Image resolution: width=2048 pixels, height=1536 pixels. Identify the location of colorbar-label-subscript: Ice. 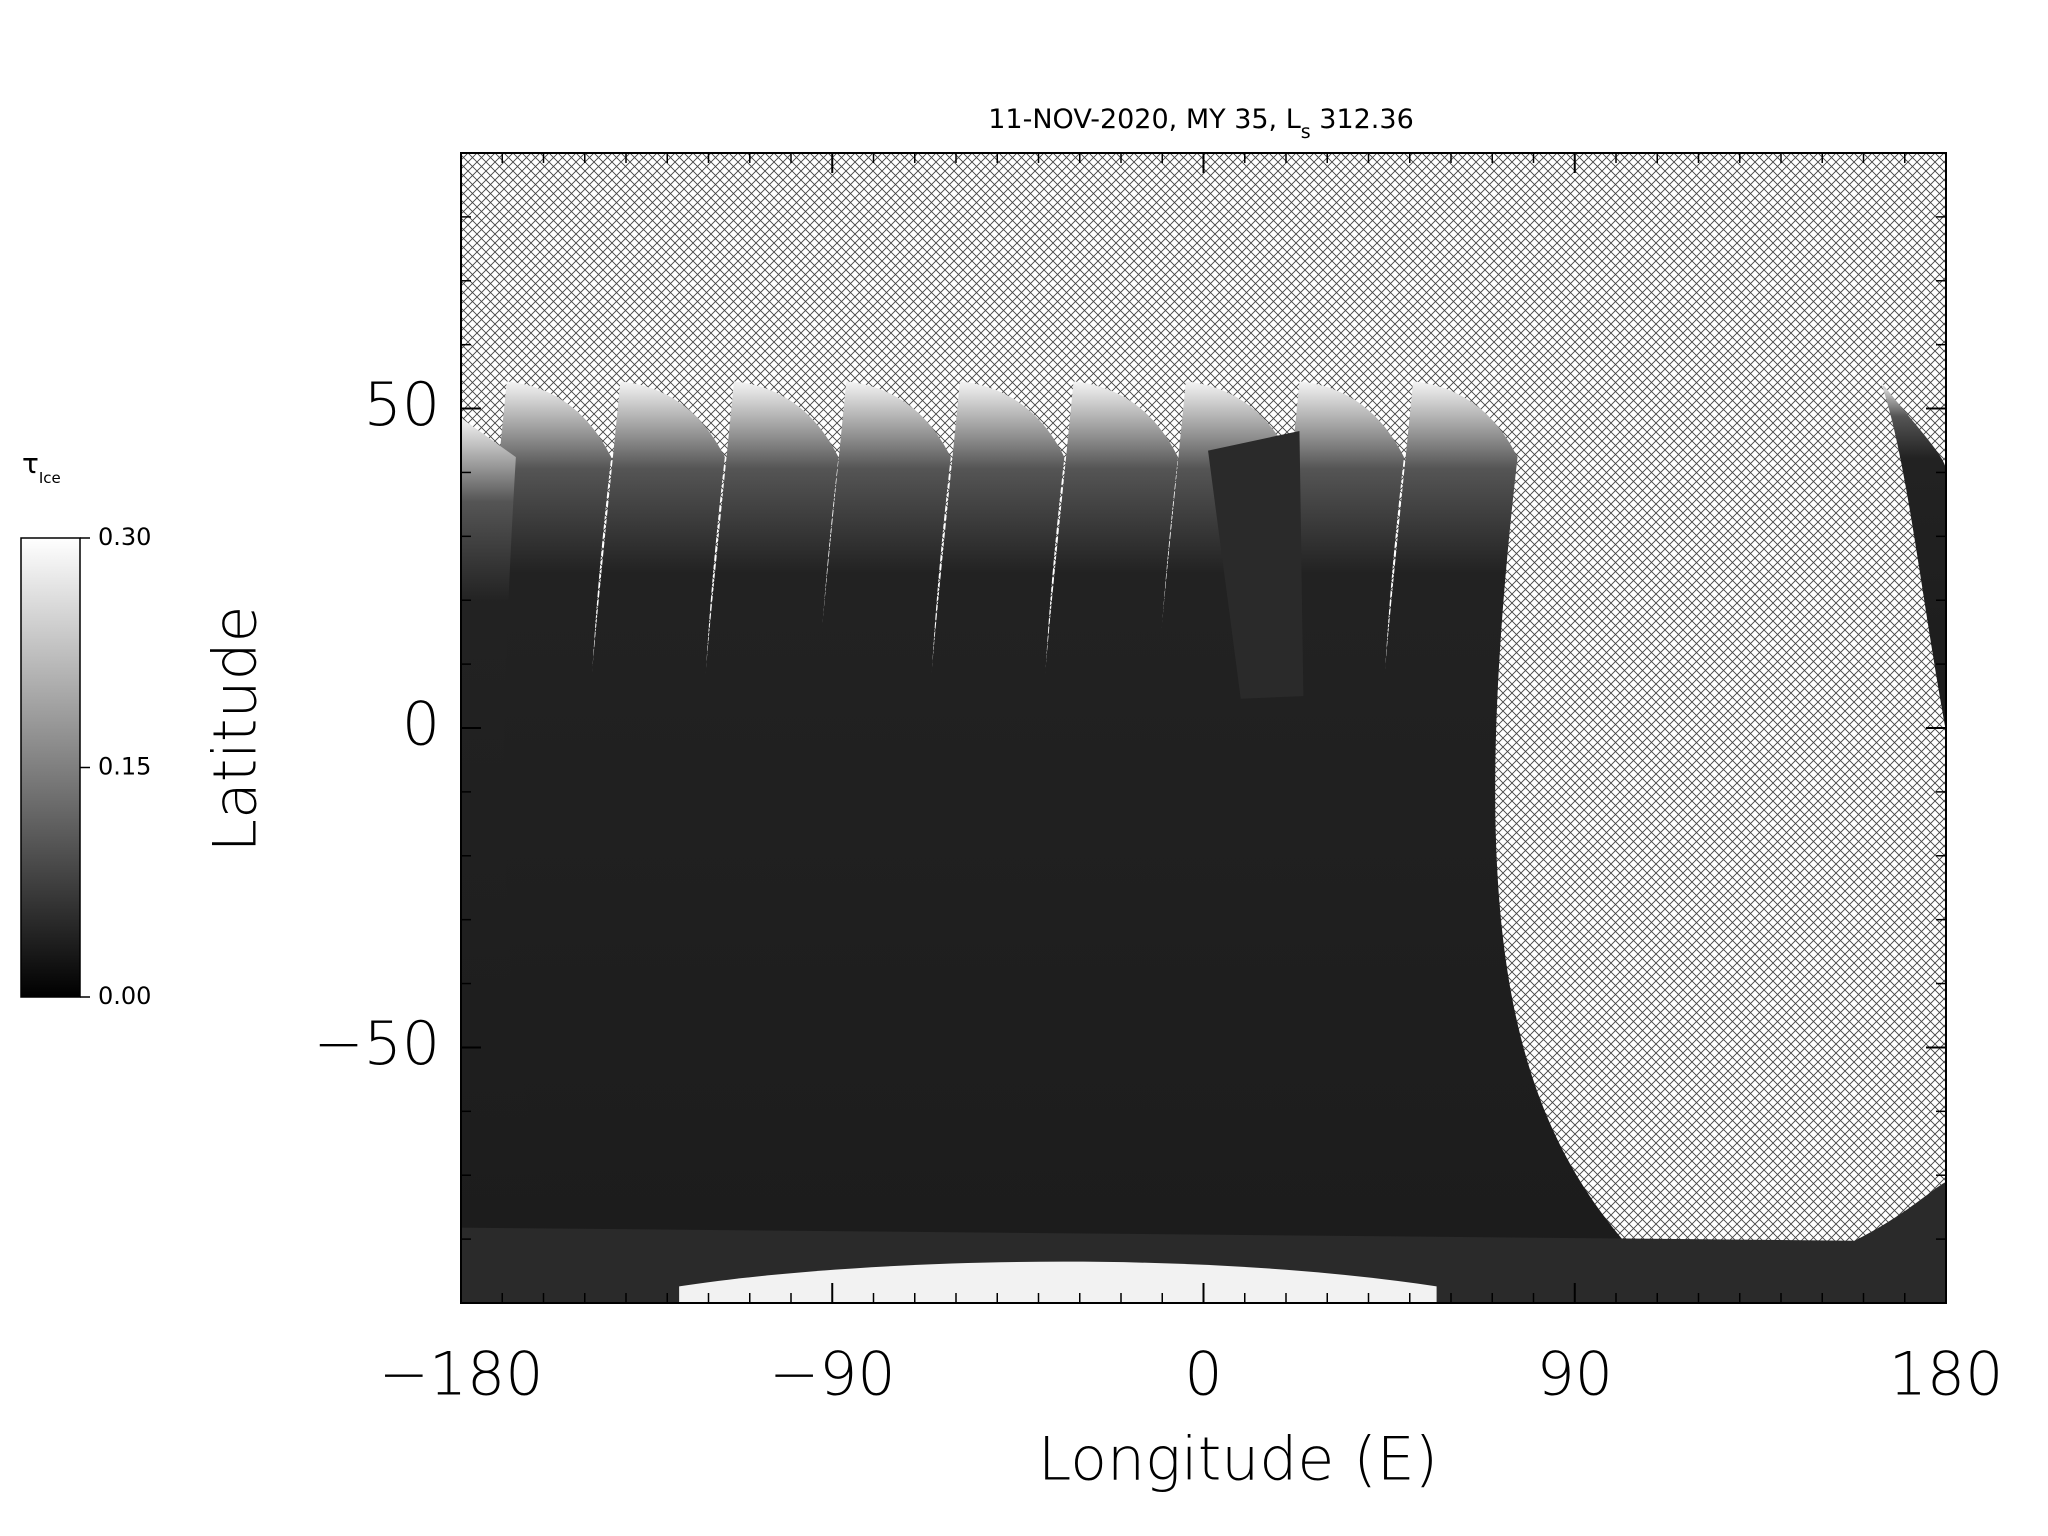
(50, 478).